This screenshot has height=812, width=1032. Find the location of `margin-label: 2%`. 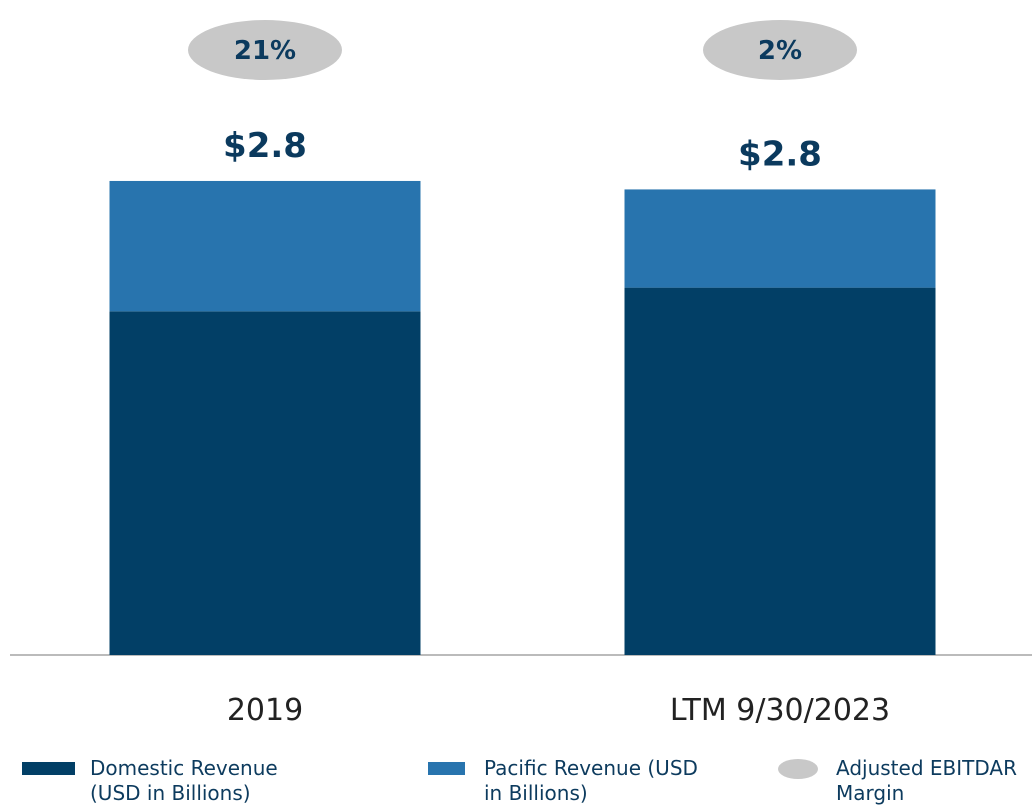

margin-label: 2% is located at coordinates (780, 51).